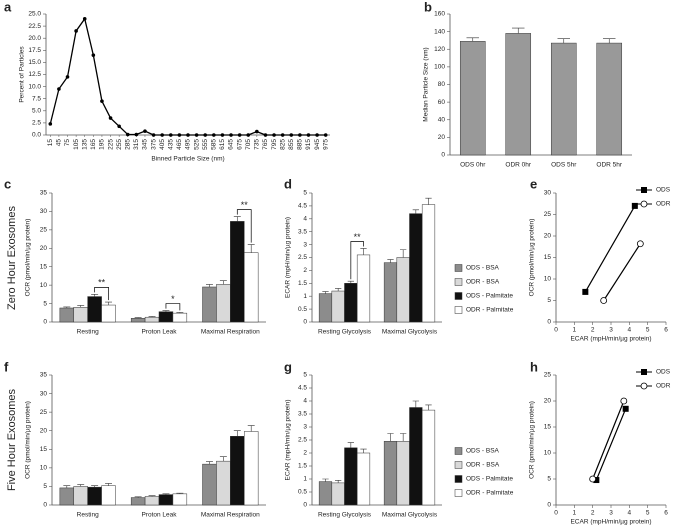 The width and height of the screenshot is (685, 526). What do you see at coordinates (36, 111) in the screenshot?
I see `y-tick-label: 5.0` at bounding box center [36, 111].